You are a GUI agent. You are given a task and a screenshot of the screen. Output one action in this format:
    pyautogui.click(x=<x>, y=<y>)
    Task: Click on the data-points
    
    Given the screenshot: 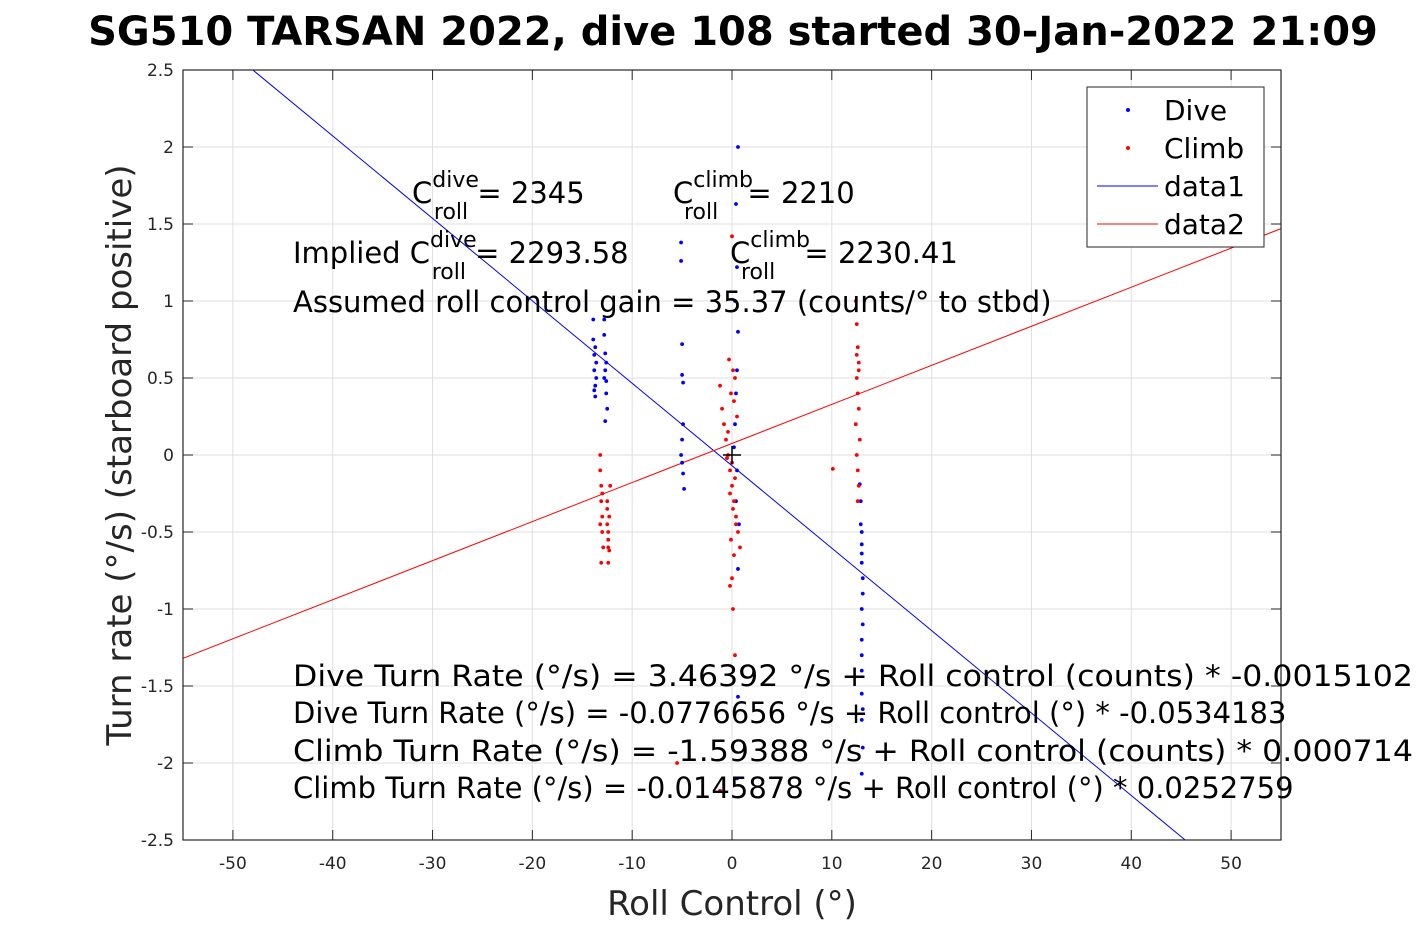 What is the action you would take?
    pyautogui.click(x=728, y=469)
    